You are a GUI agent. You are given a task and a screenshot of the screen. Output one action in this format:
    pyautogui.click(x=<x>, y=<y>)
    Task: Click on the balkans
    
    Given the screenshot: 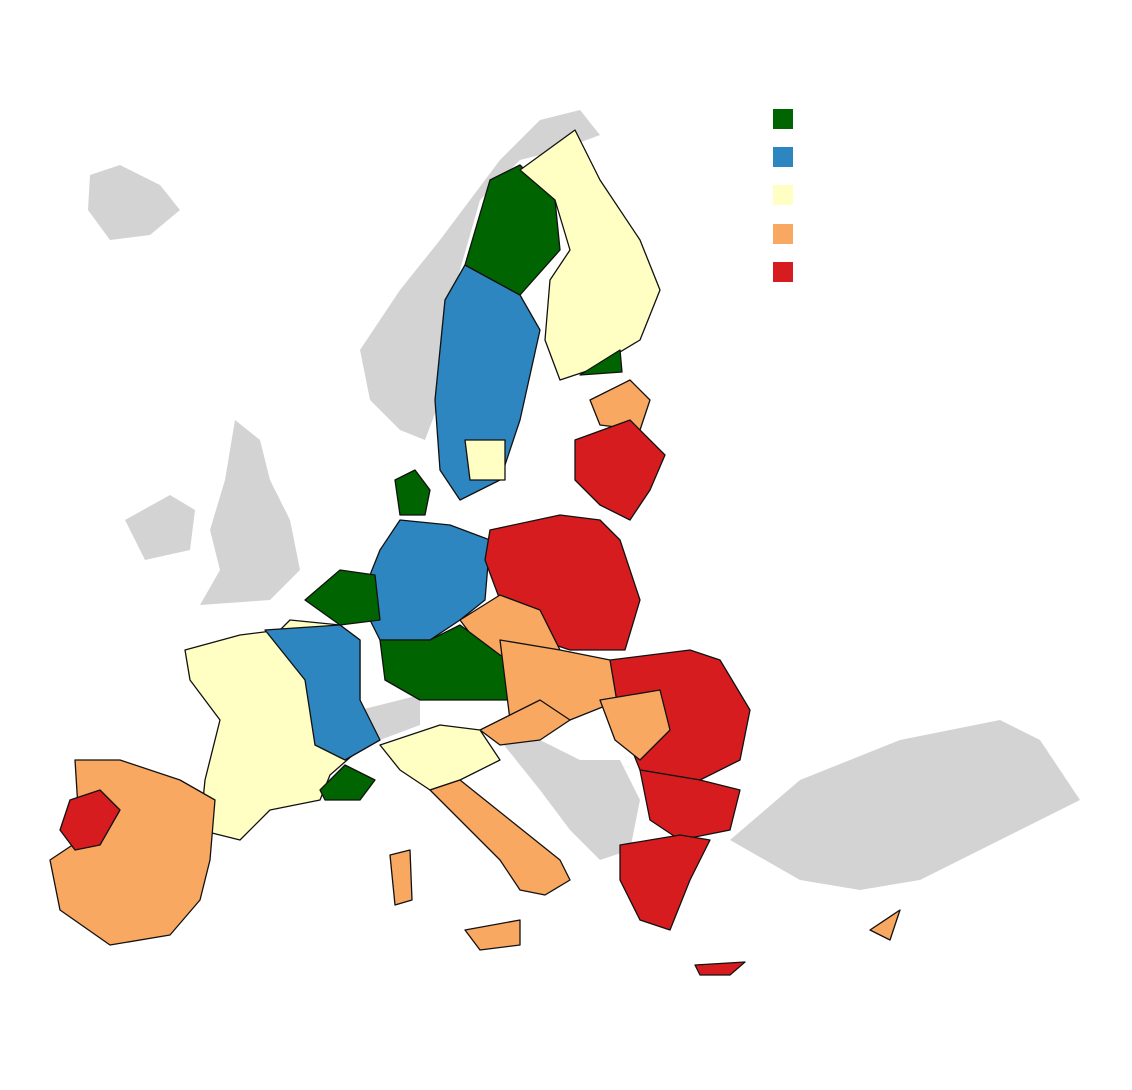 What is the action you would take?
    pyautogui.click(x=570, y=800)
    